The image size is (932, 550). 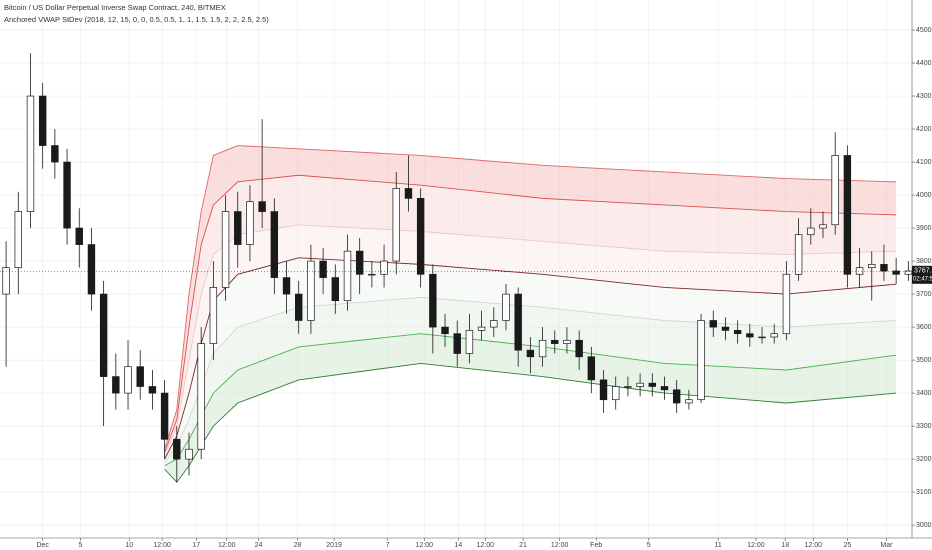 I want to click on x-tick-label: 18, so click(x=785, y=545).